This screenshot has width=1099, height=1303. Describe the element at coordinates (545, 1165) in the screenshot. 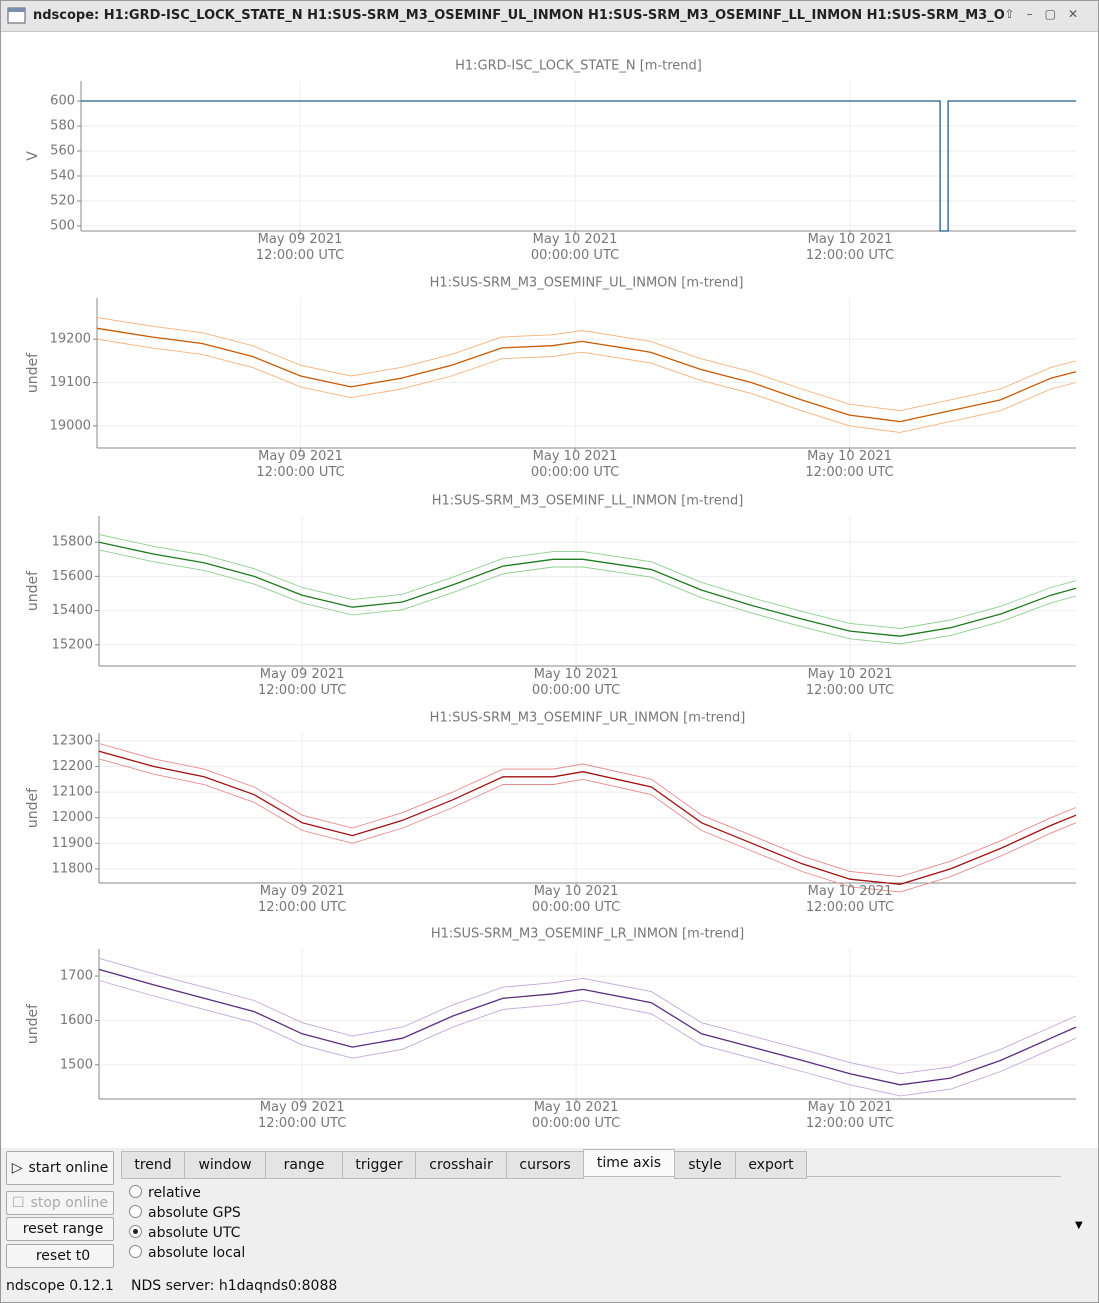

I see `tab: cursors` at that location.